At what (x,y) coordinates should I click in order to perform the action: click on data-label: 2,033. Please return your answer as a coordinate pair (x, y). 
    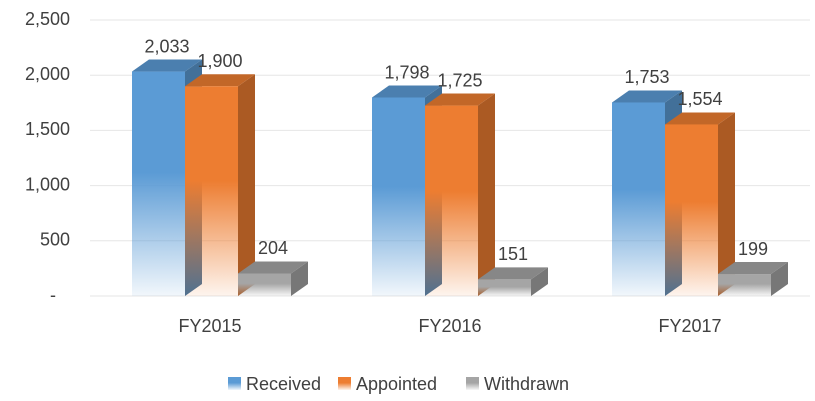
    Looking at the image, I should click on (166, 46).